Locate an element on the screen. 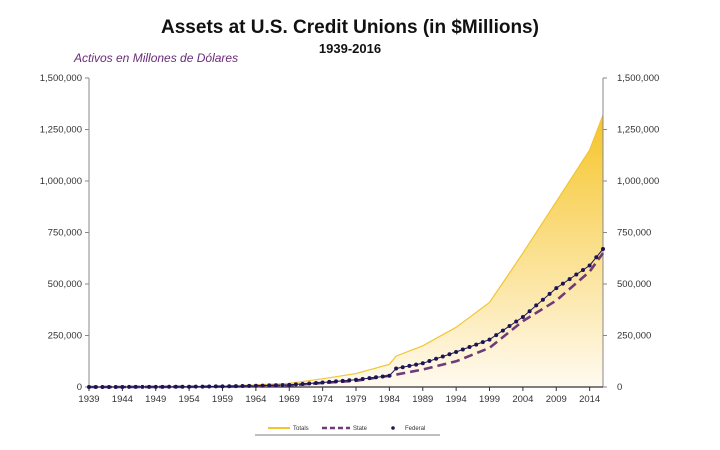 The height and width of the screenshot is (450, 720). chart-annotation: Activos en Millones de Dólares is located at coordinates (155, 58).